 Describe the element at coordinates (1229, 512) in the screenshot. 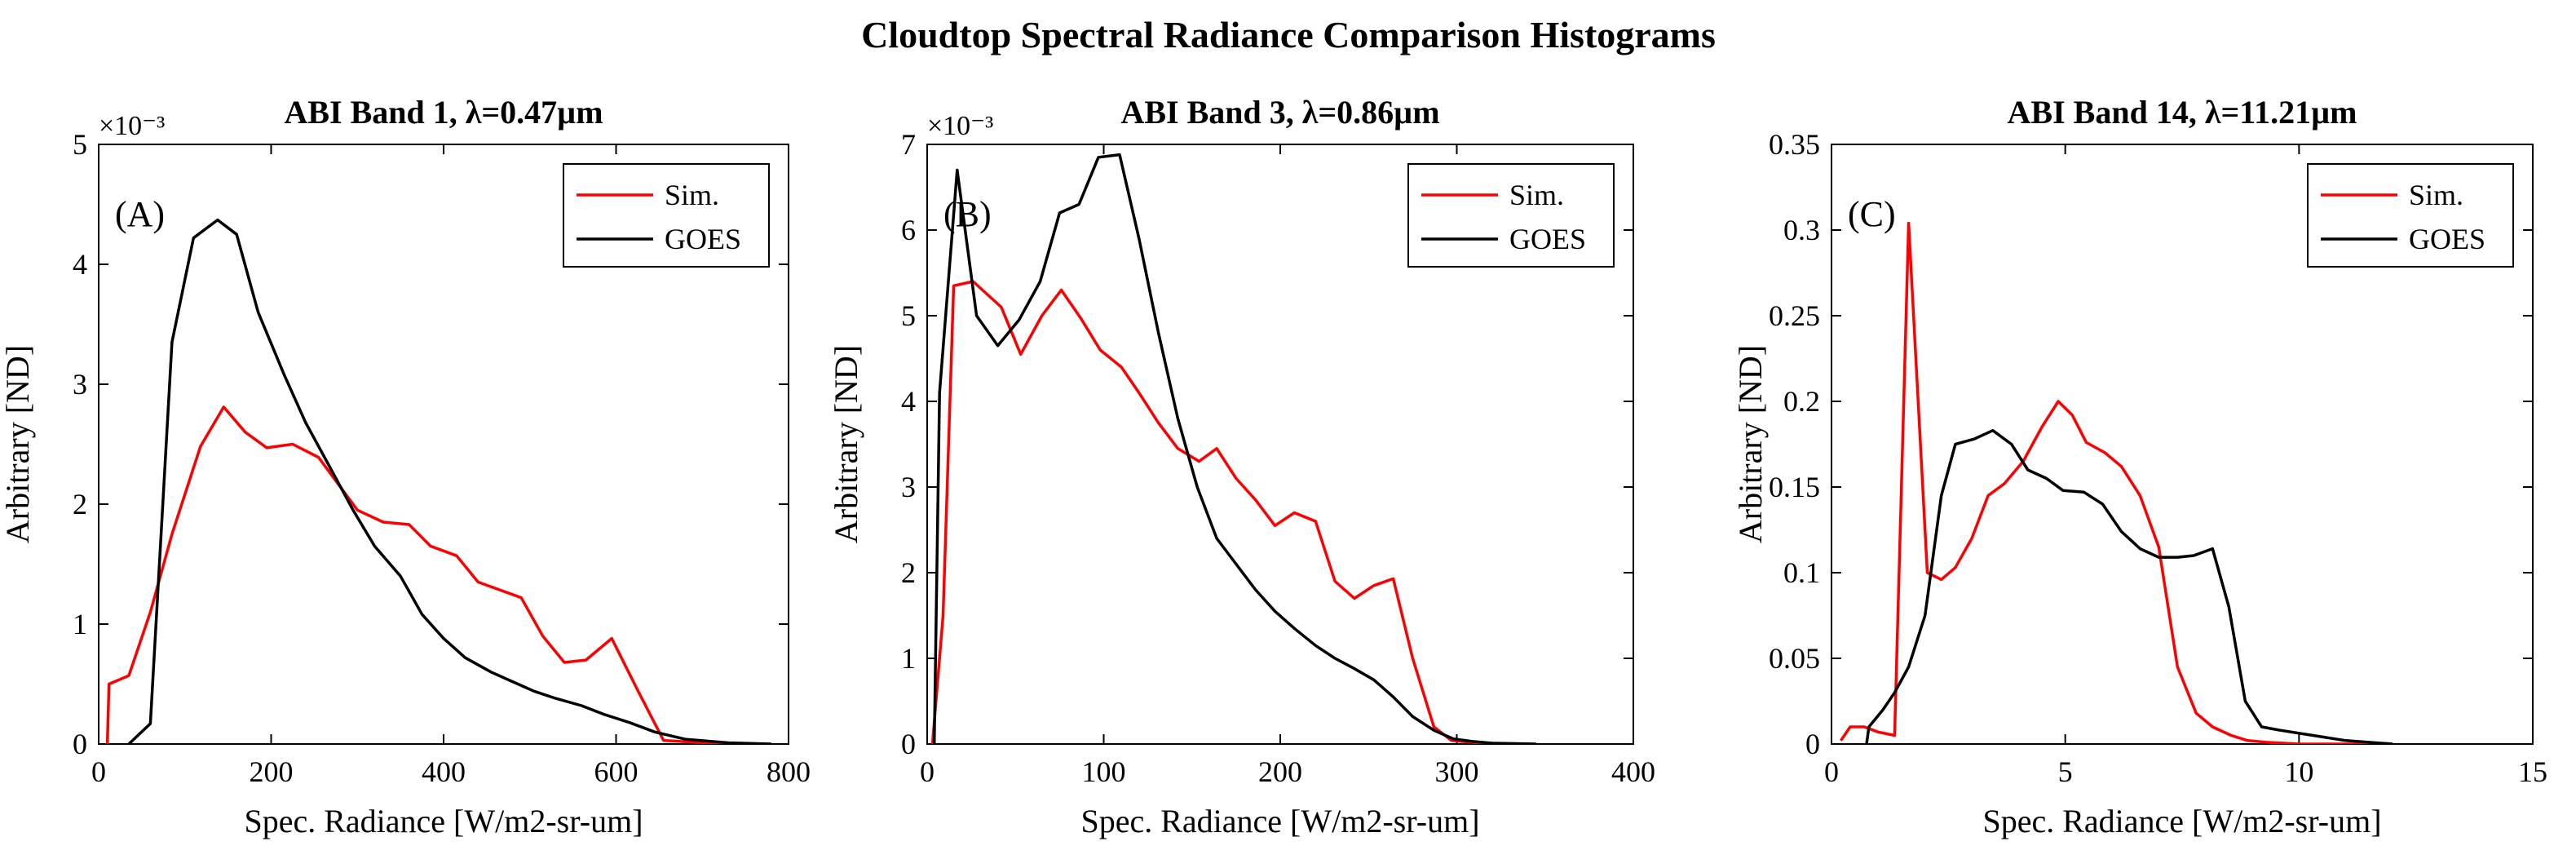

I see `panel-b-series-sim-line` at that location.